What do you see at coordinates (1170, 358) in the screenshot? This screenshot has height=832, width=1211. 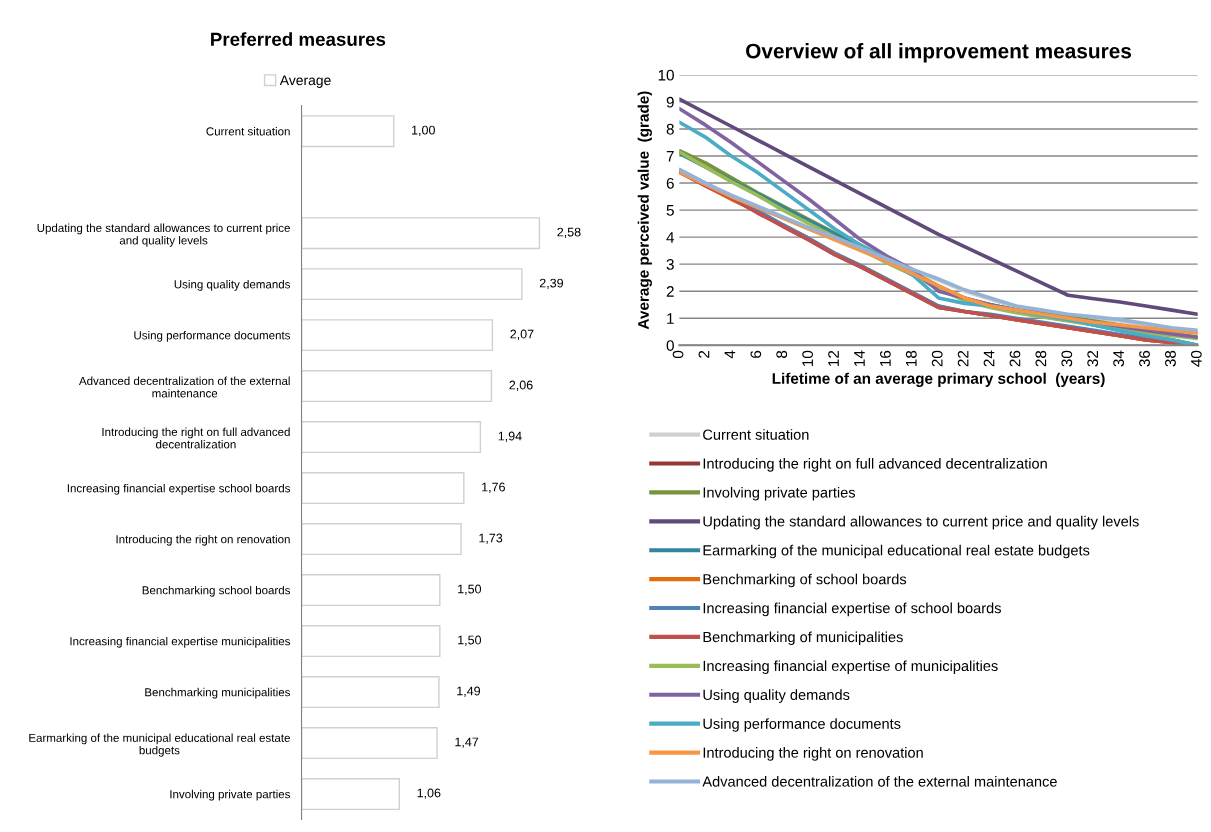 I see `x-tick-label: 38` at bounding box center [1170, 358].